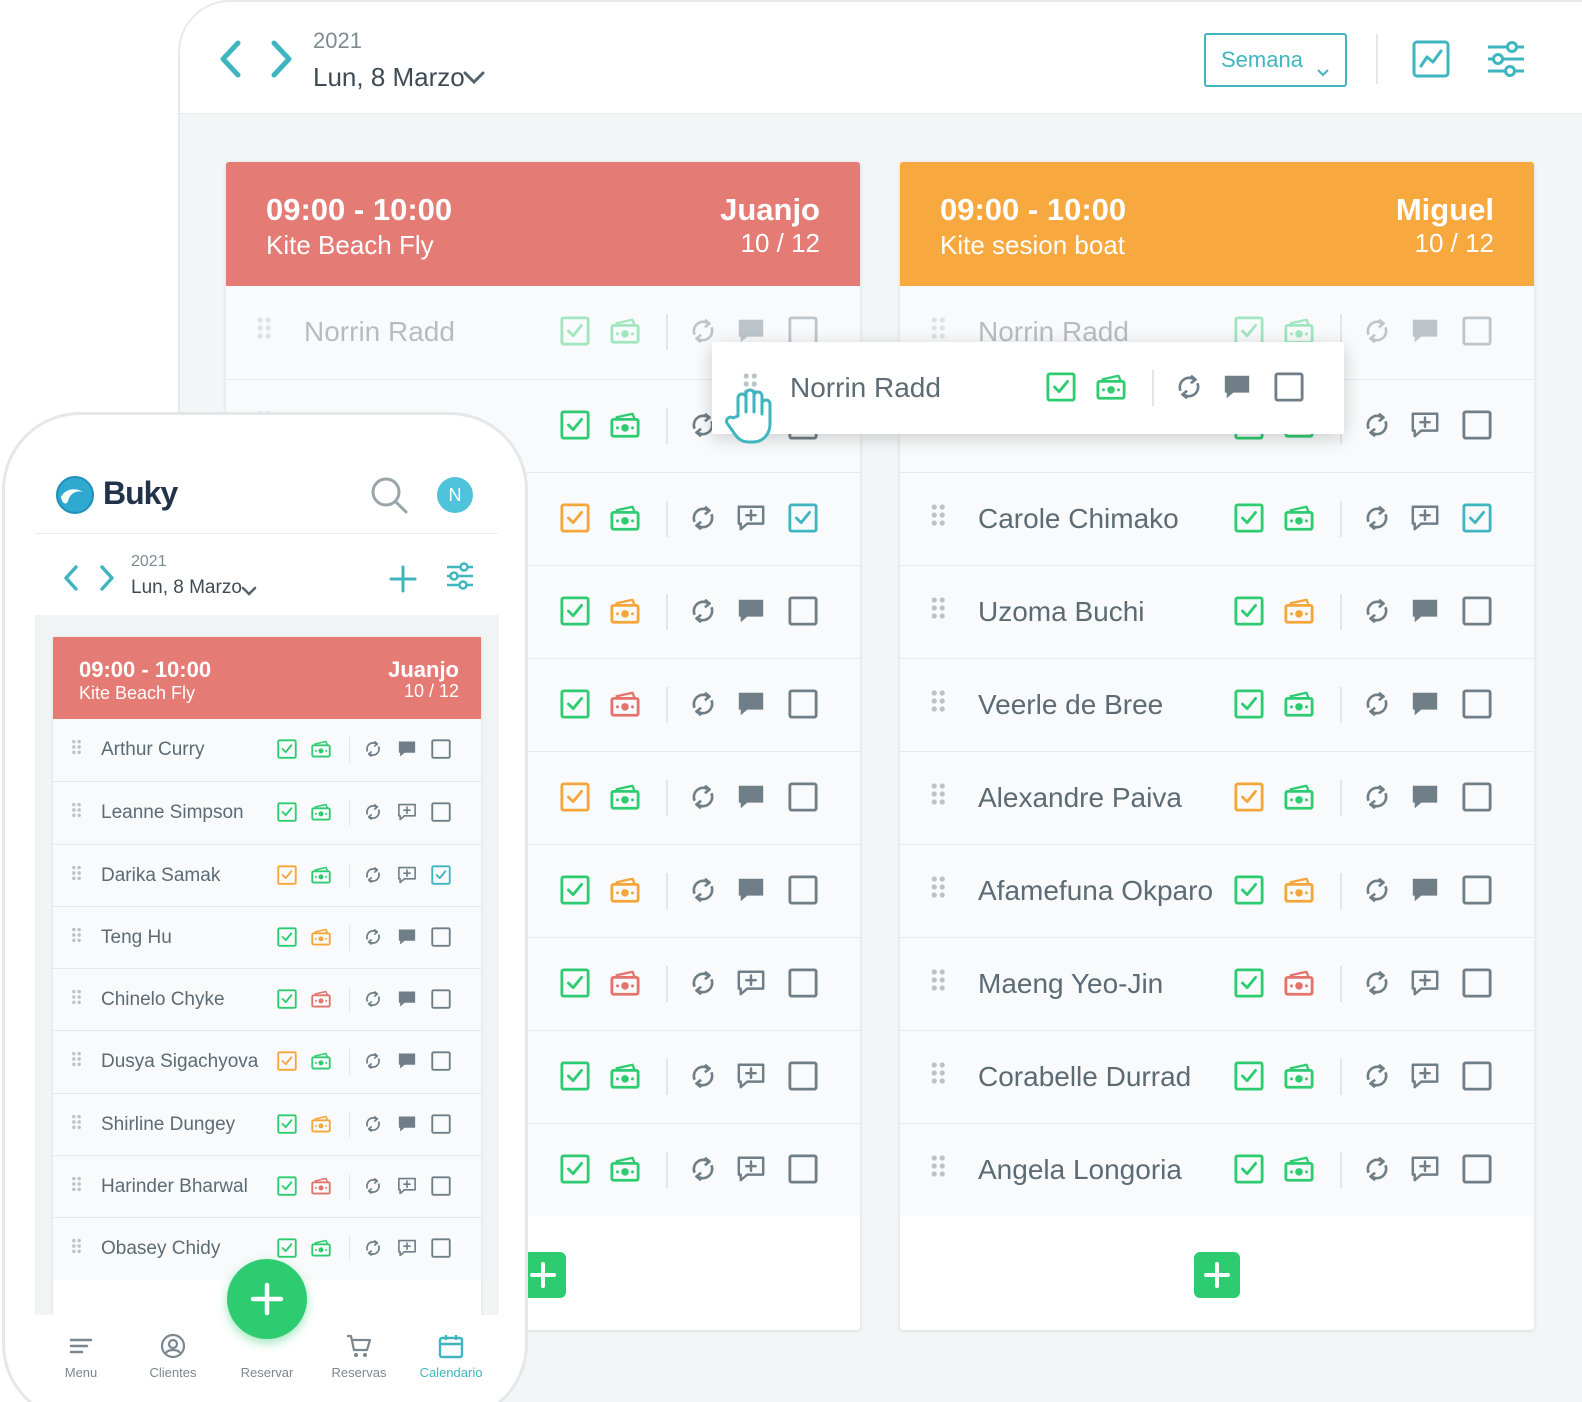 This screenshot has height=1402, width=1582. Describe the element at coordinates (267, 1124) in the screenshot. I see `attendee-row: Shirline Dungey` at that location.